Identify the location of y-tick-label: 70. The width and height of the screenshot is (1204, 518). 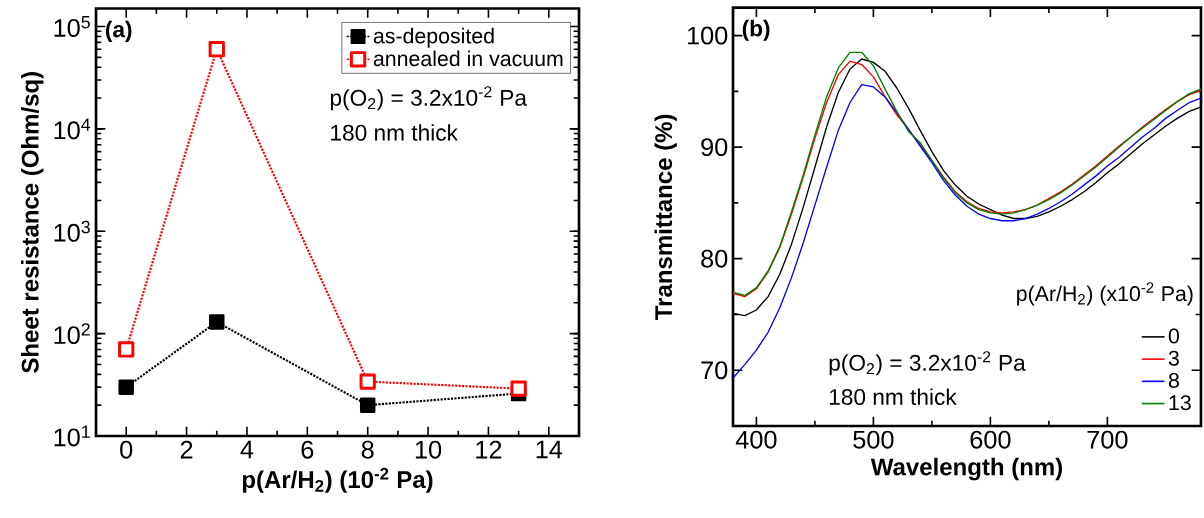
(714, 370).